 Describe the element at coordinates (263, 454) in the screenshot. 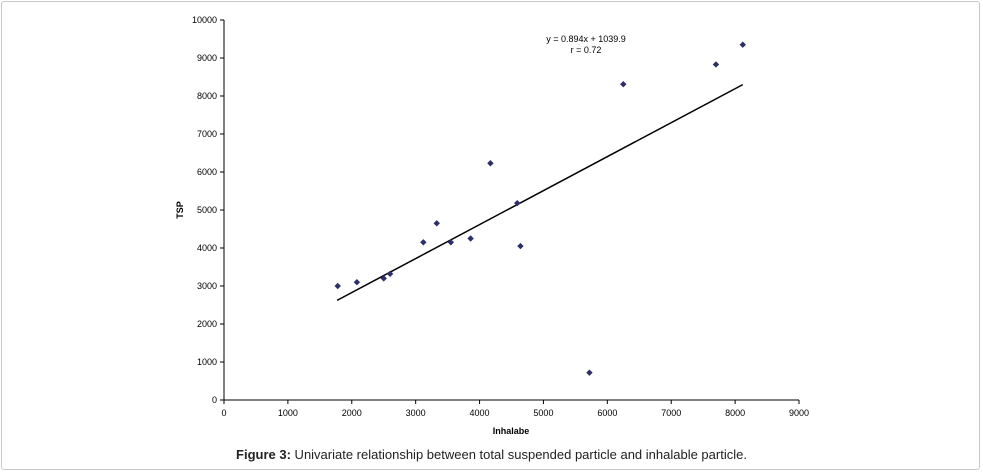

I see `caption-label: Figure 3:` at that location.